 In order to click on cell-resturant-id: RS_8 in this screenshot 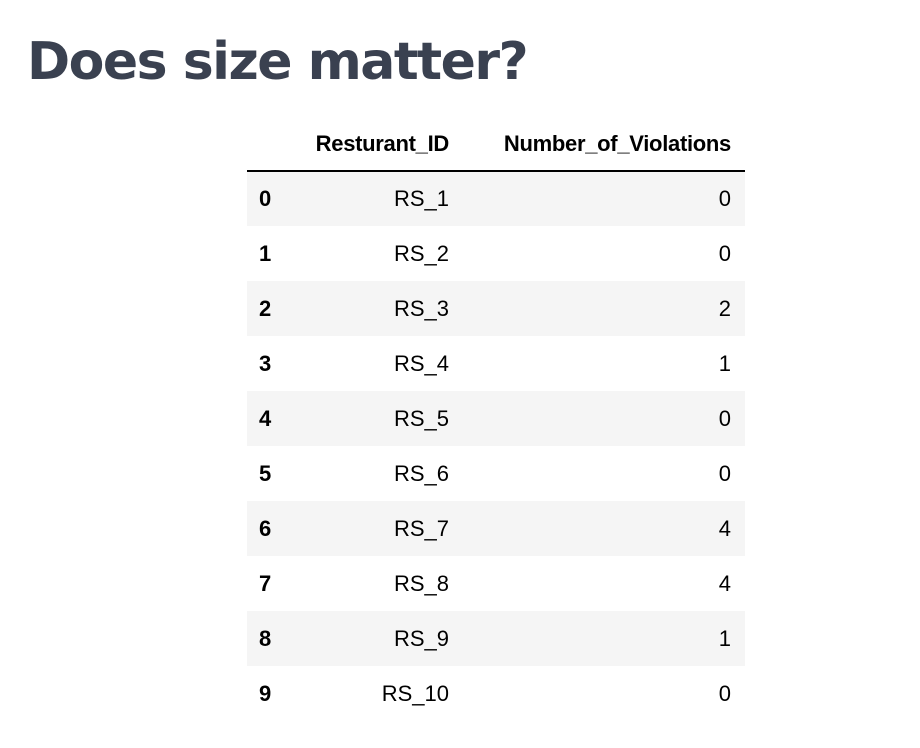, I will do `click(421, 583)`.